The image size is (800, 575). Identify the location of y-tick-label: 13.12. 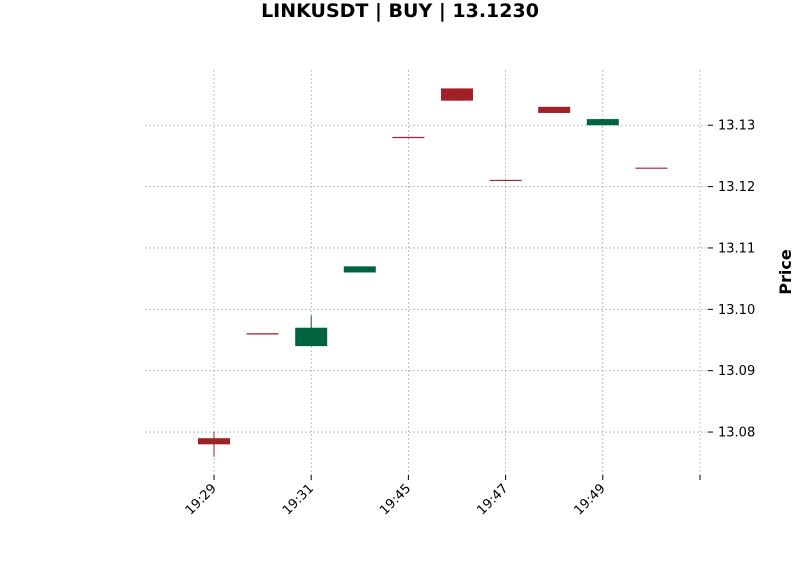
(736, 187).